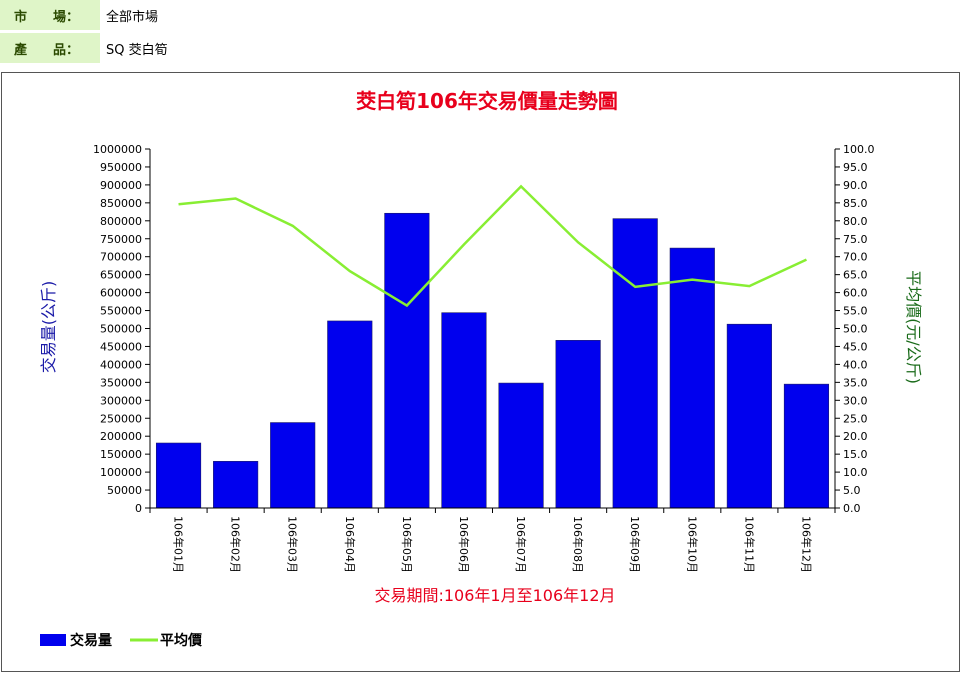 This screenshot has width=964, height=675. What do you see at coordinates (855, 275) in the screenshot?
I see `right-tick-label: 65.0` at bounding box center [855, 275].